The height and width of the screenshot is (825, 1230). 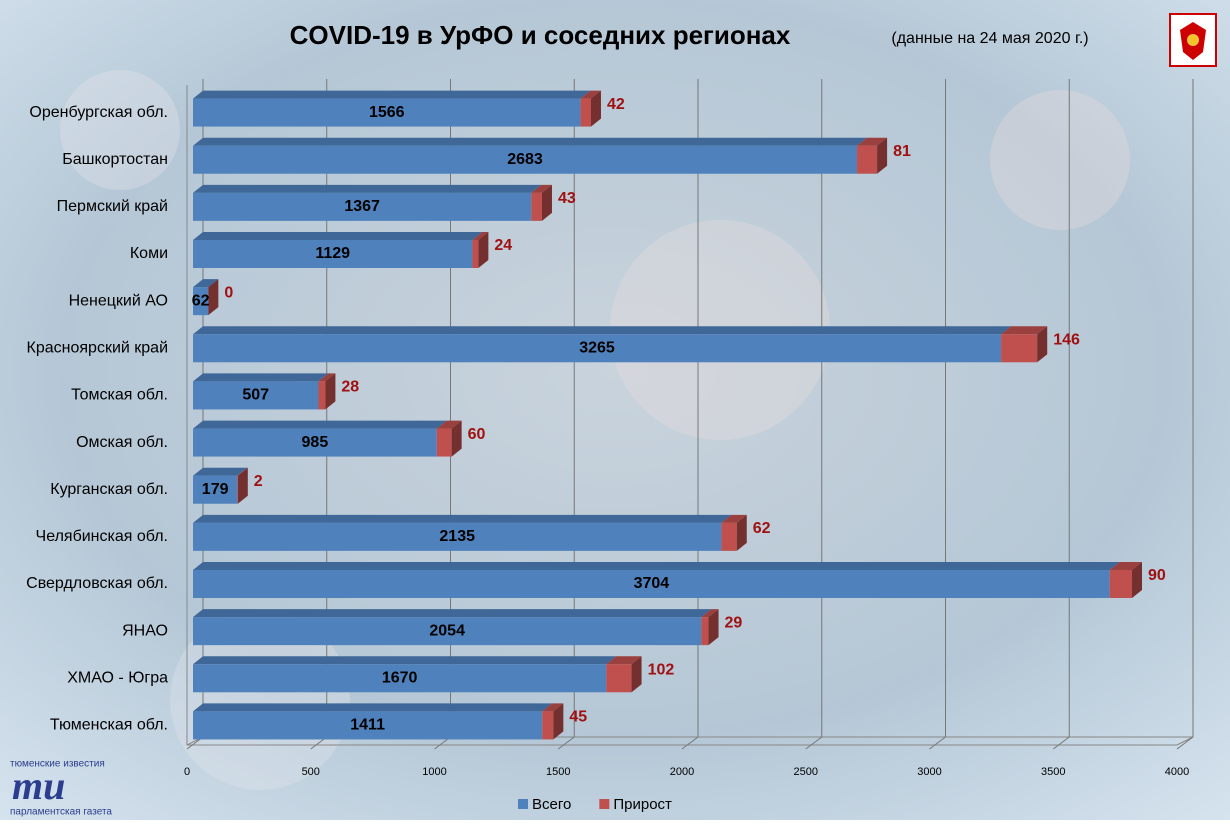 I want to click on y-tick-label: Тюменская обл., so click(x=109, y=725).